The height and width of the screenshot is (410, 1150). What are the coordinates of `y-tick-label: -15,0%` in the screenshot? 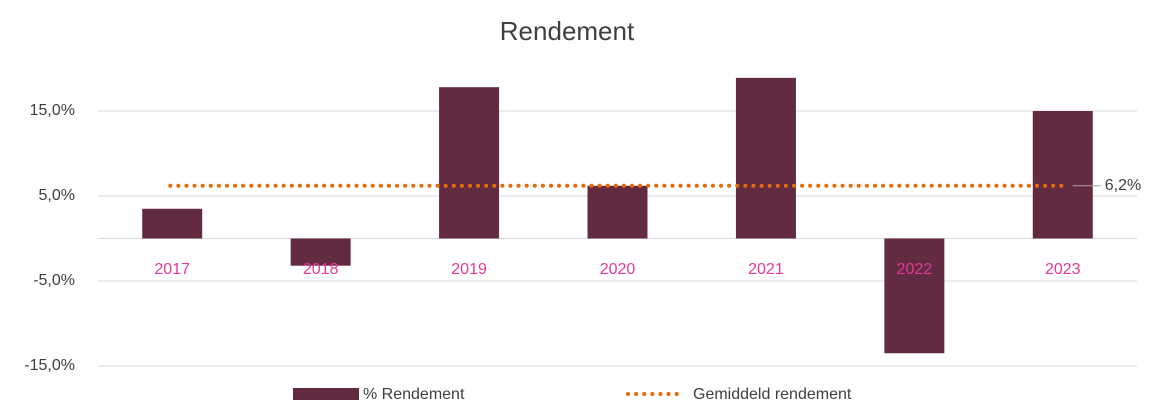 It's located at (49, 365).